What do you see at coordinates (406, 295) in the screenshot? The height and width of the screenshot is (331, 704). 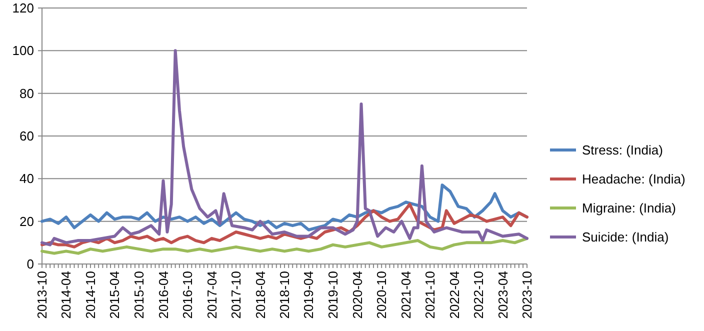 I see `x-tick-label: 2021-04` at bounding box center [406, 295].